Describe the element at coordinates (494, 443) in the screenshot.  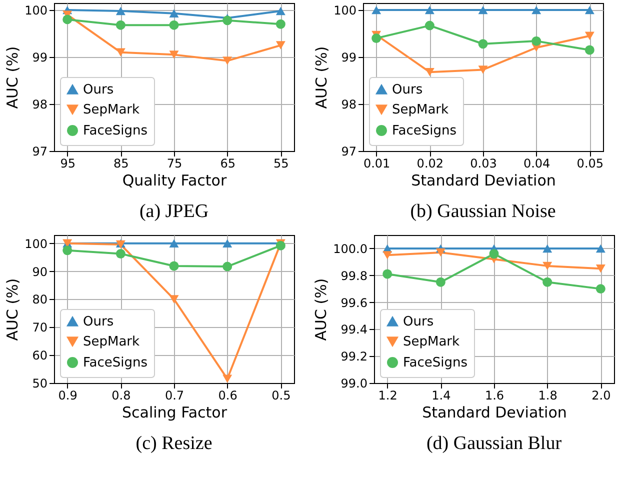
I see `text: (d) Gaussian Blur` at that location.